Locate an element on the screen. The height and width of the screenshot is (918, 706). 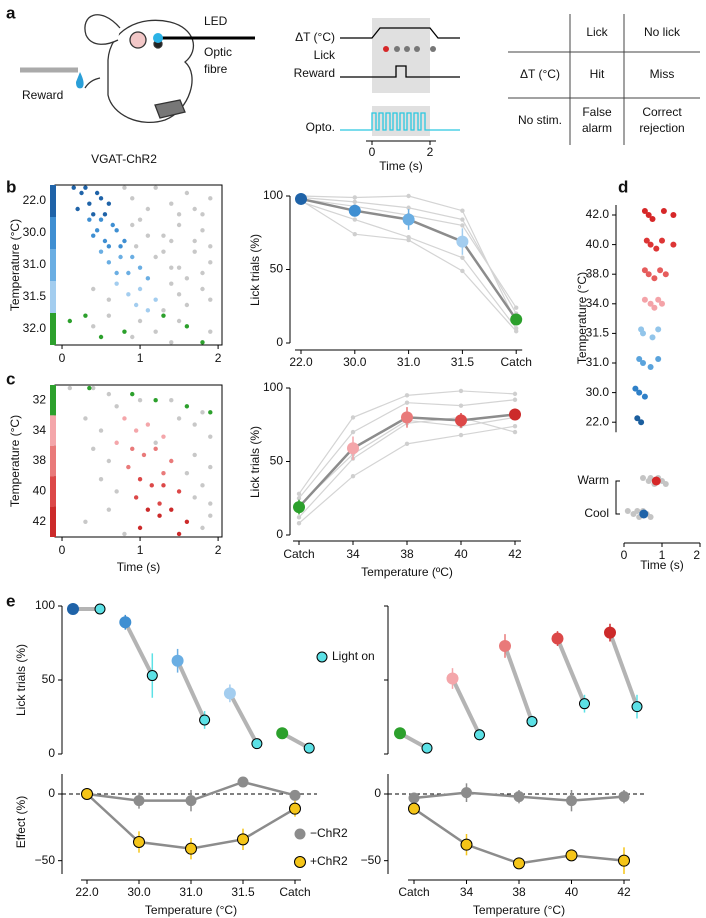
x-tick-label: 42 is located at coordinates (515, 554).